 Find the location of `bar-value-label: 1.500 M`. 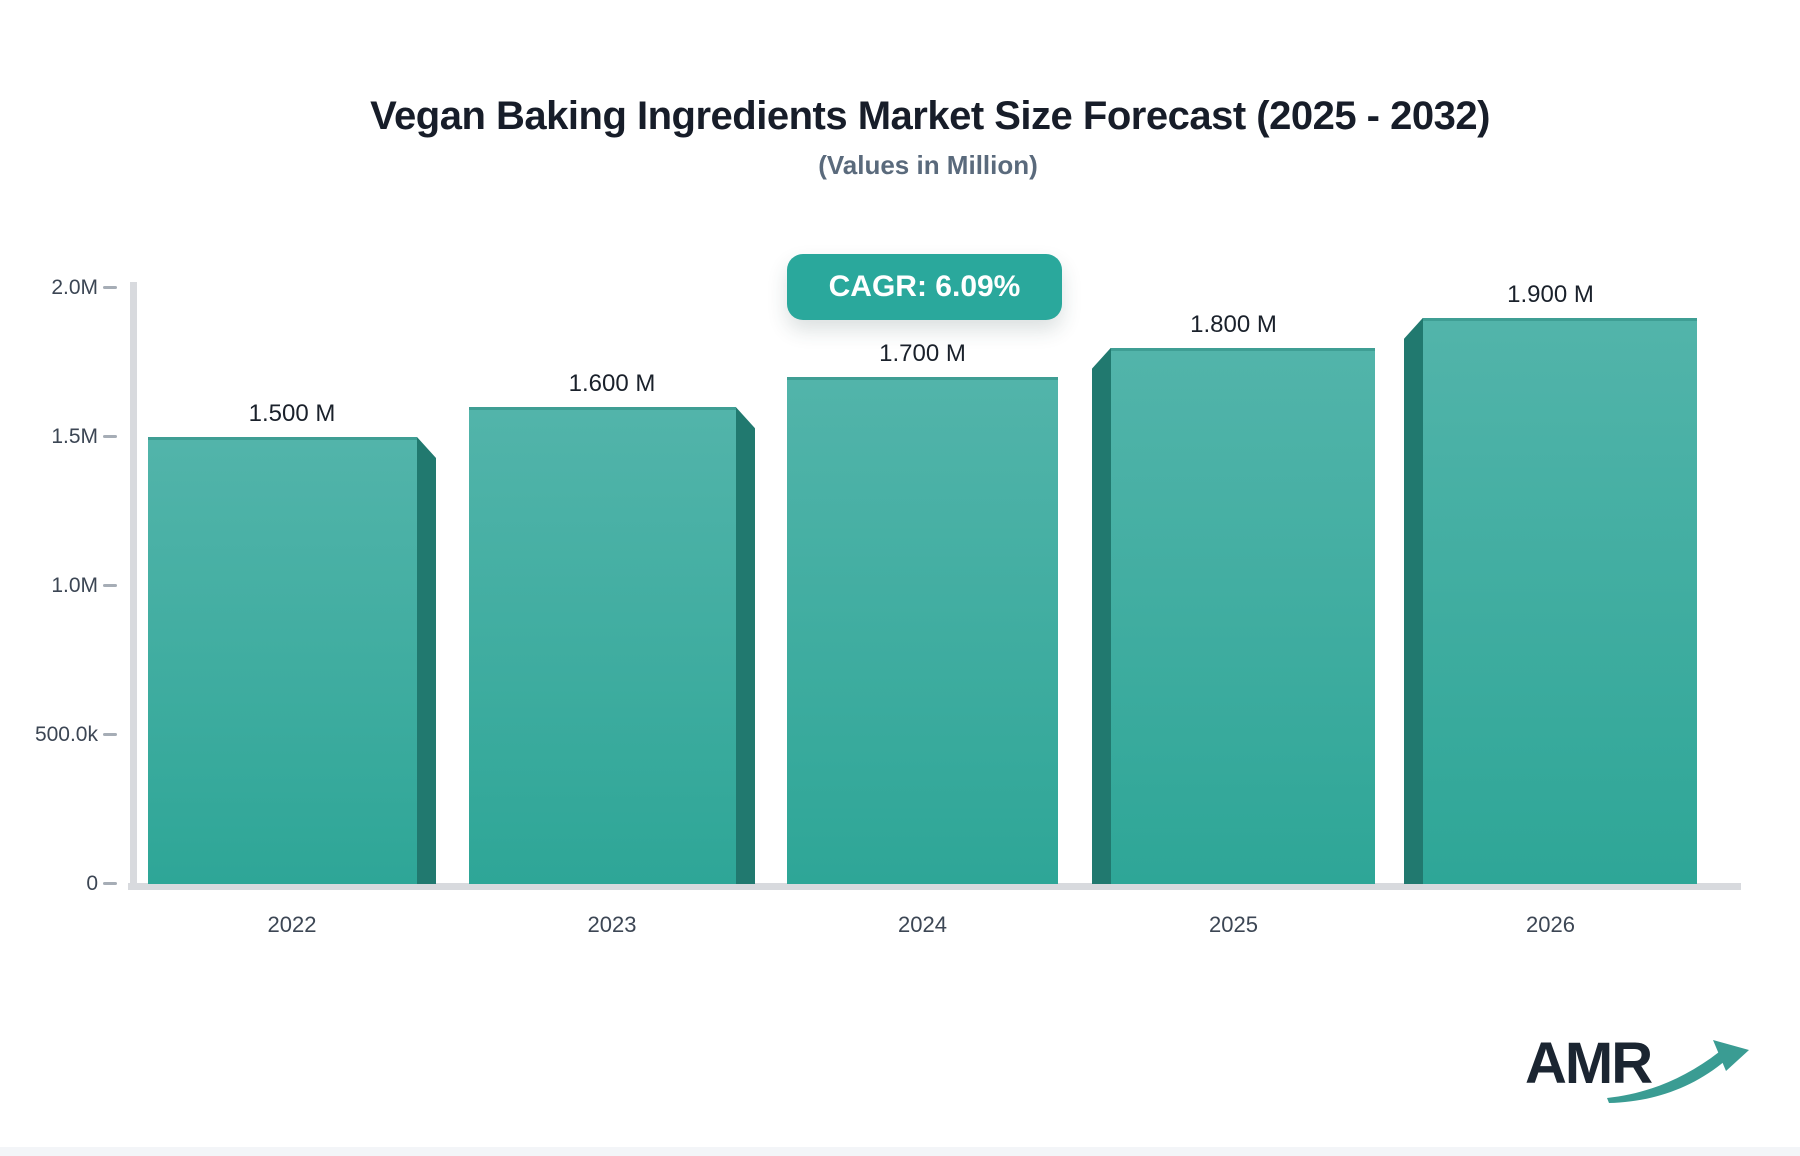

bar-value-label: 1.500 M is located at coordinates (292, 413).